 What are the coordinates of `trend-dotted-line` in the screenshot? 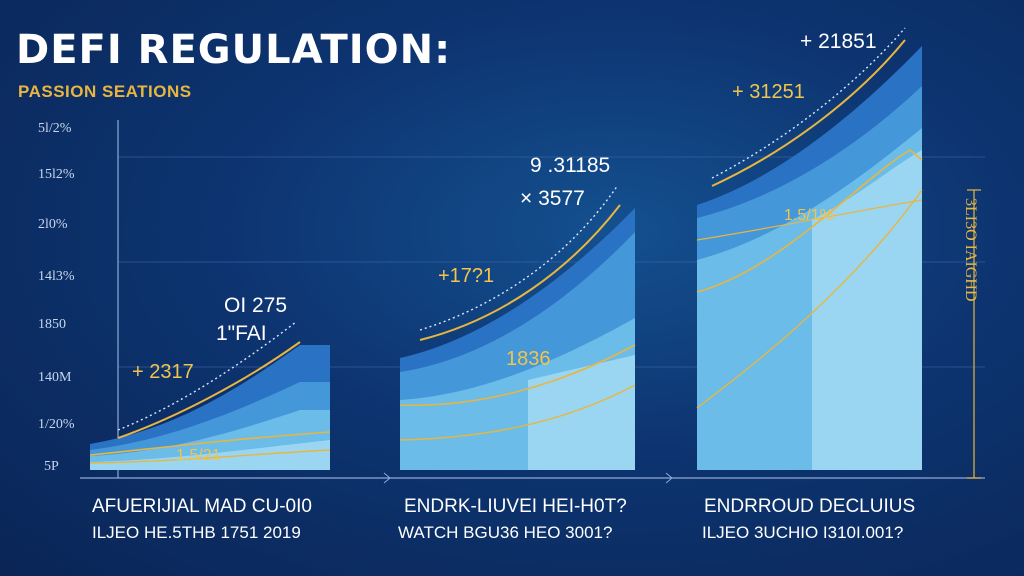 It's located at (519, 257).